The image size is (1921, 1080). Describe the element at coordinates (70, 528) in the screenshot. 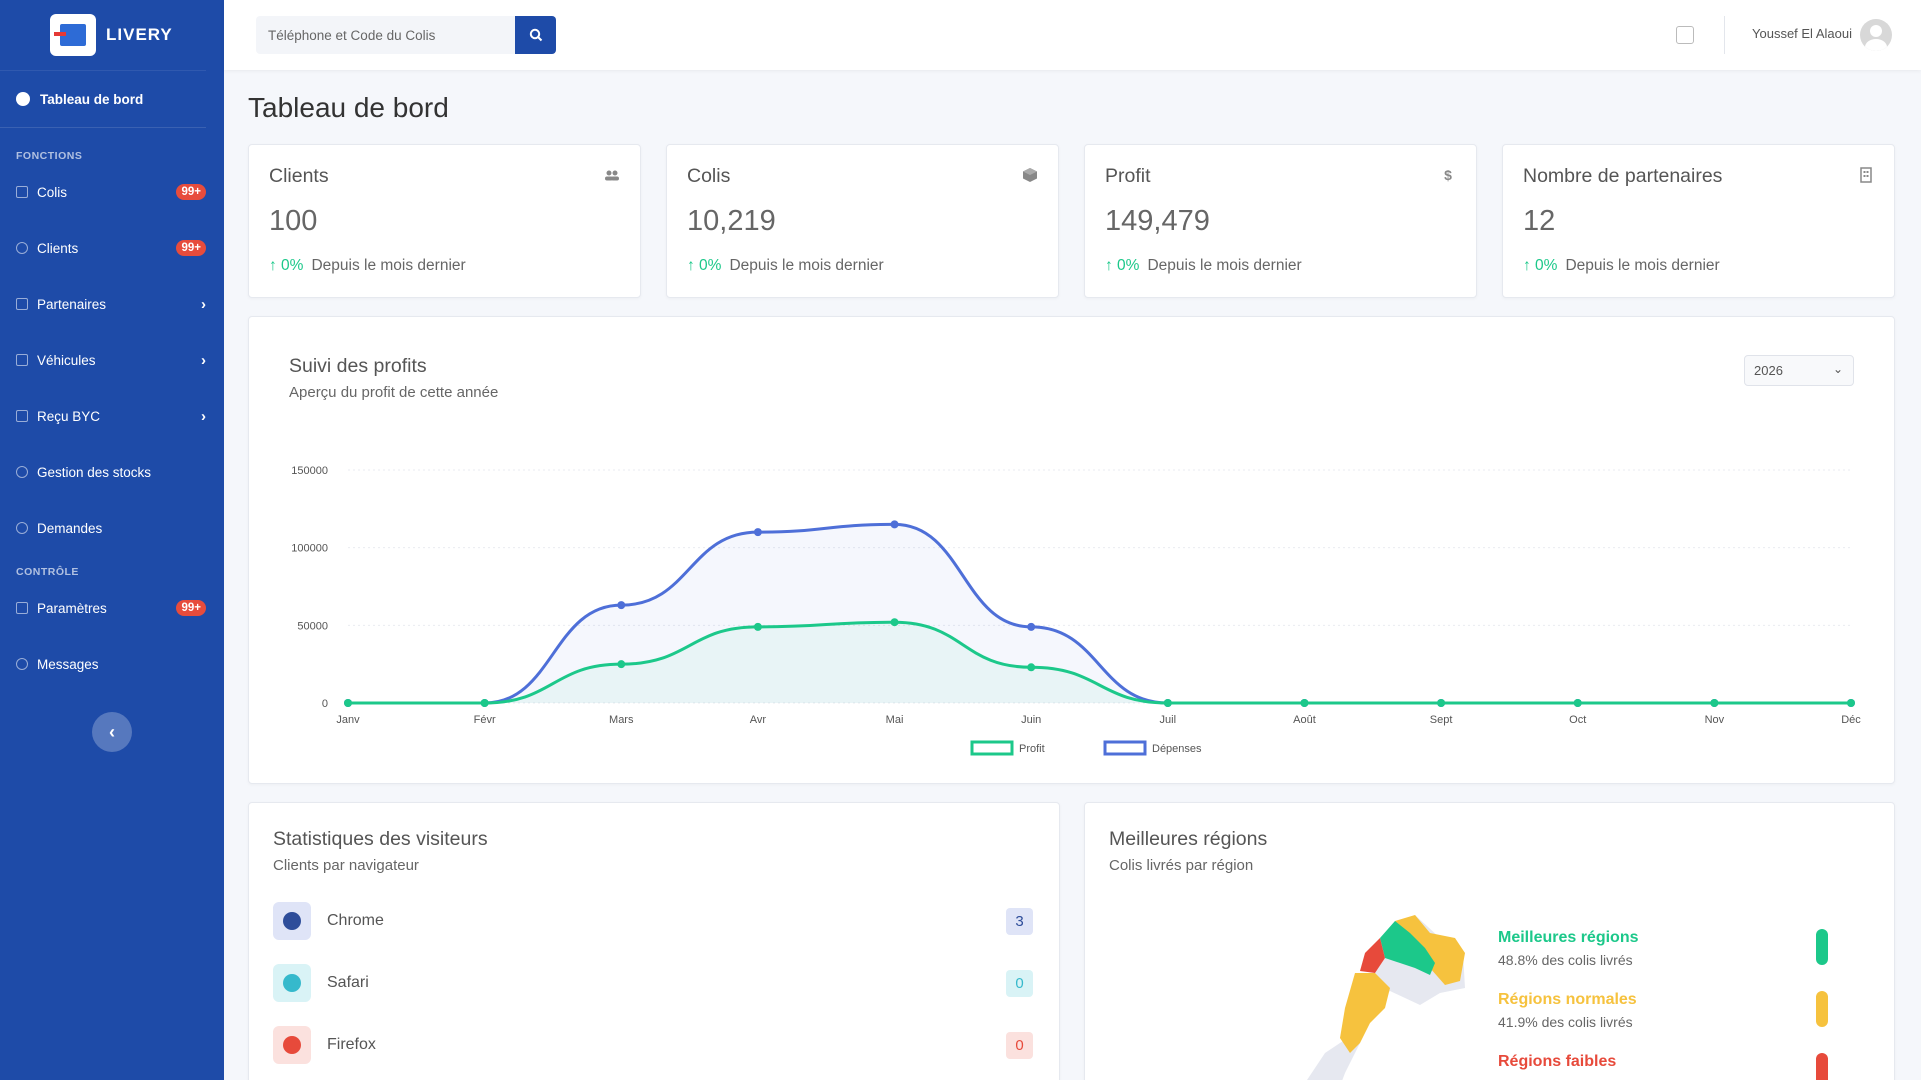

I see `sidebar-item-label: Demandes` at that location.